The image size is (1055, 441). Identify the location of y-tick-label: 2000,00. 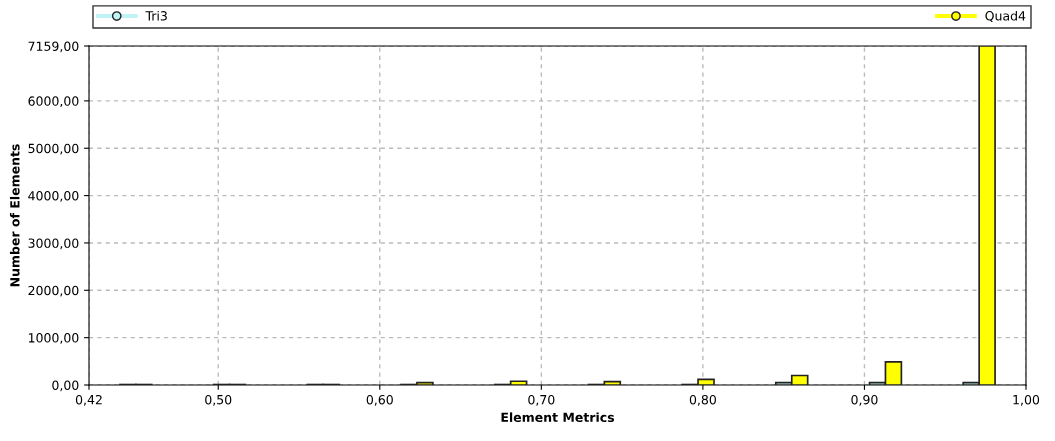
(53, 291).